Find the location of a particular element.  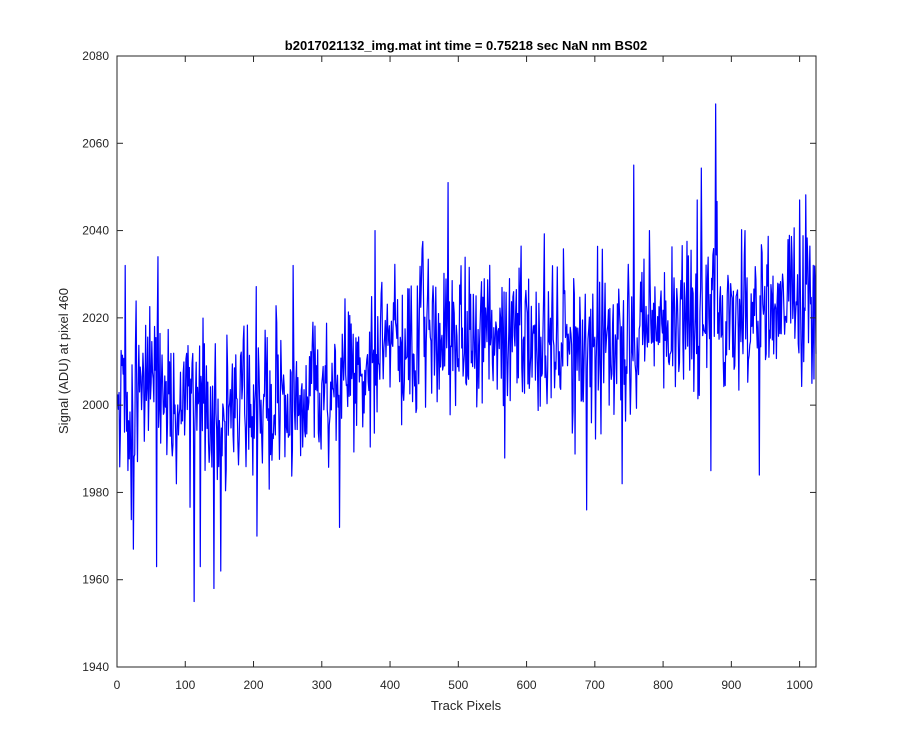

y-tick-label: 2060 is located at coordinates (95, 143).